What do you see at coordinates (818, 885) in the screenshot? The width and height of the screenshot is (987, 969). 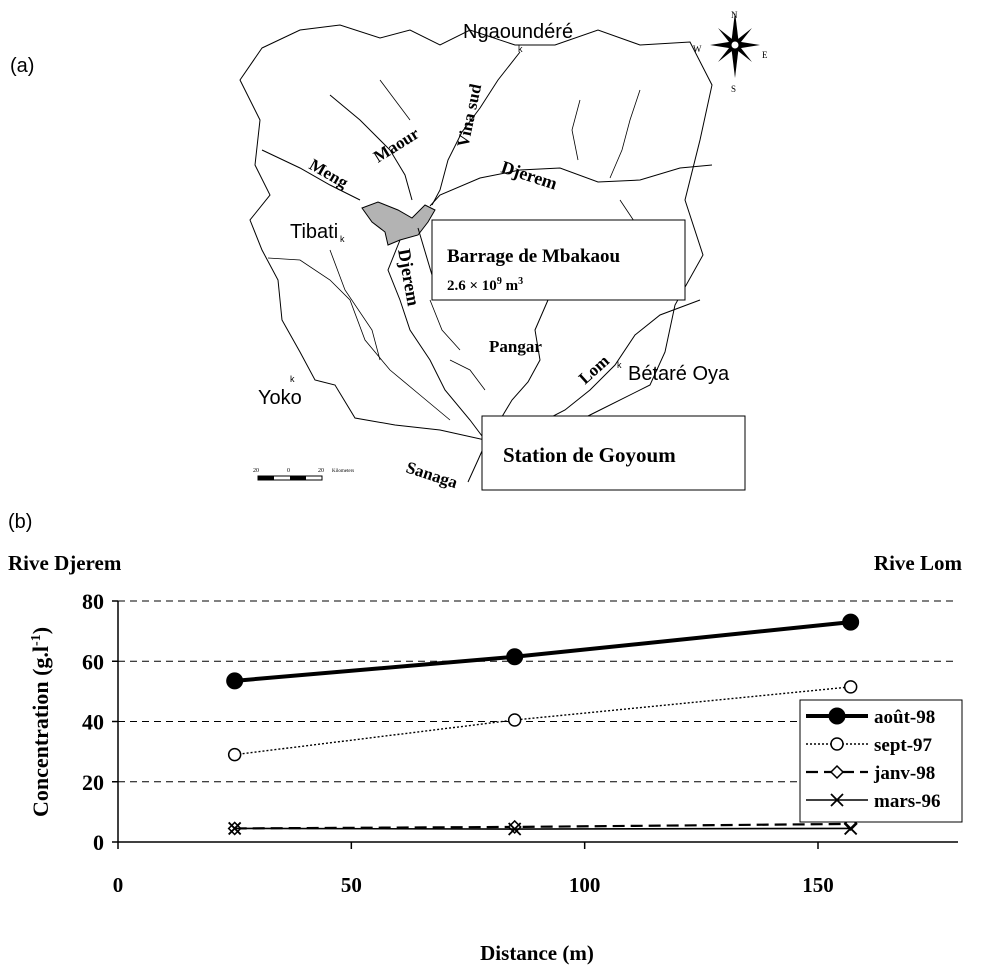 I see `x-tick-label: 150` at bounding box center [818, 885].